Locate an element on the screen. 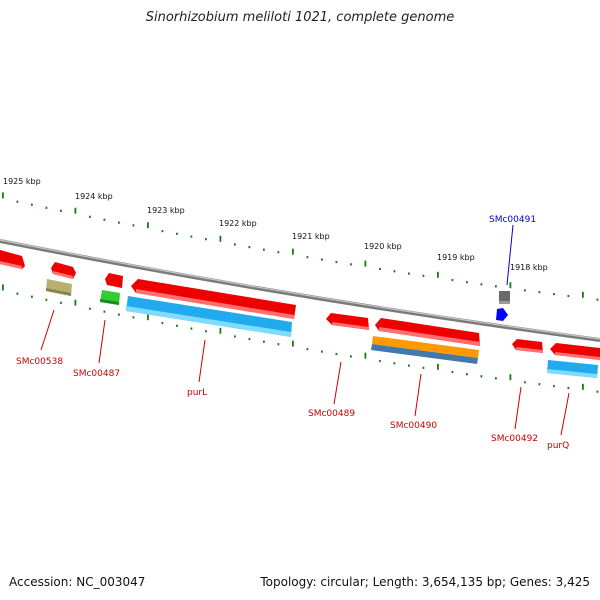 This screenshot has height=600, width=600. leader-smc00492 is located at coordinates (518, 408).